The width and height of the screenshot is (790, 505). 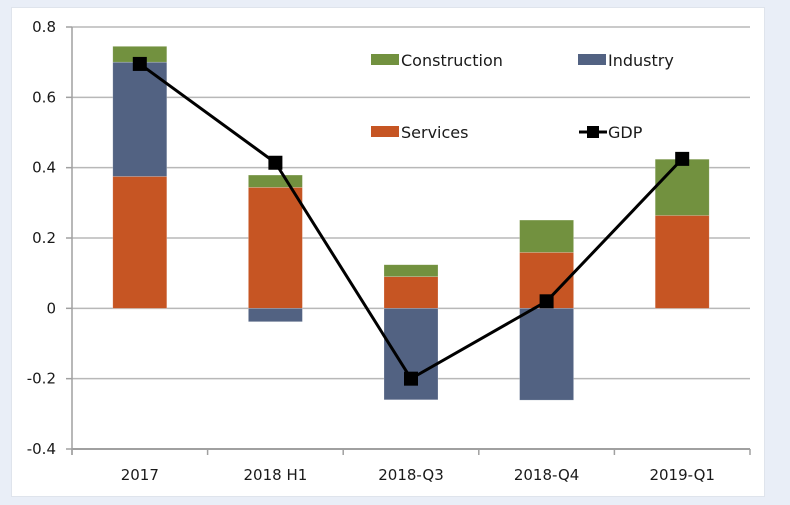 I want to click on y-tick-label: 0, so click(x=51, y=308).